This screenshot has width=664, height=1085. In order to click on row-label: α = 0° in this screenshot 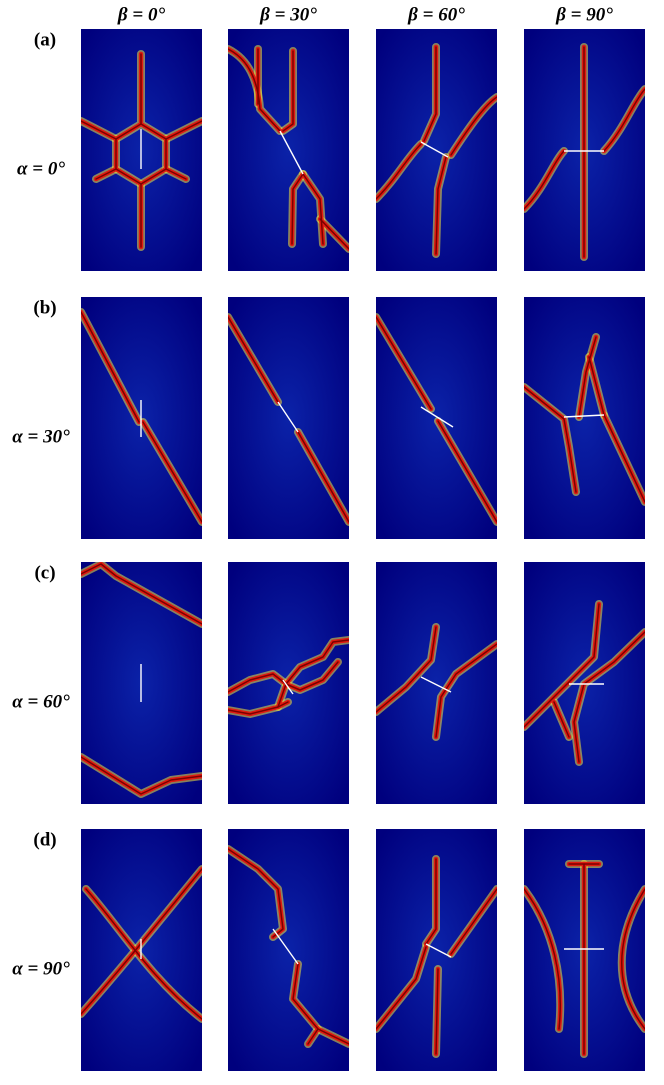, I will do `click(41, 168)`.